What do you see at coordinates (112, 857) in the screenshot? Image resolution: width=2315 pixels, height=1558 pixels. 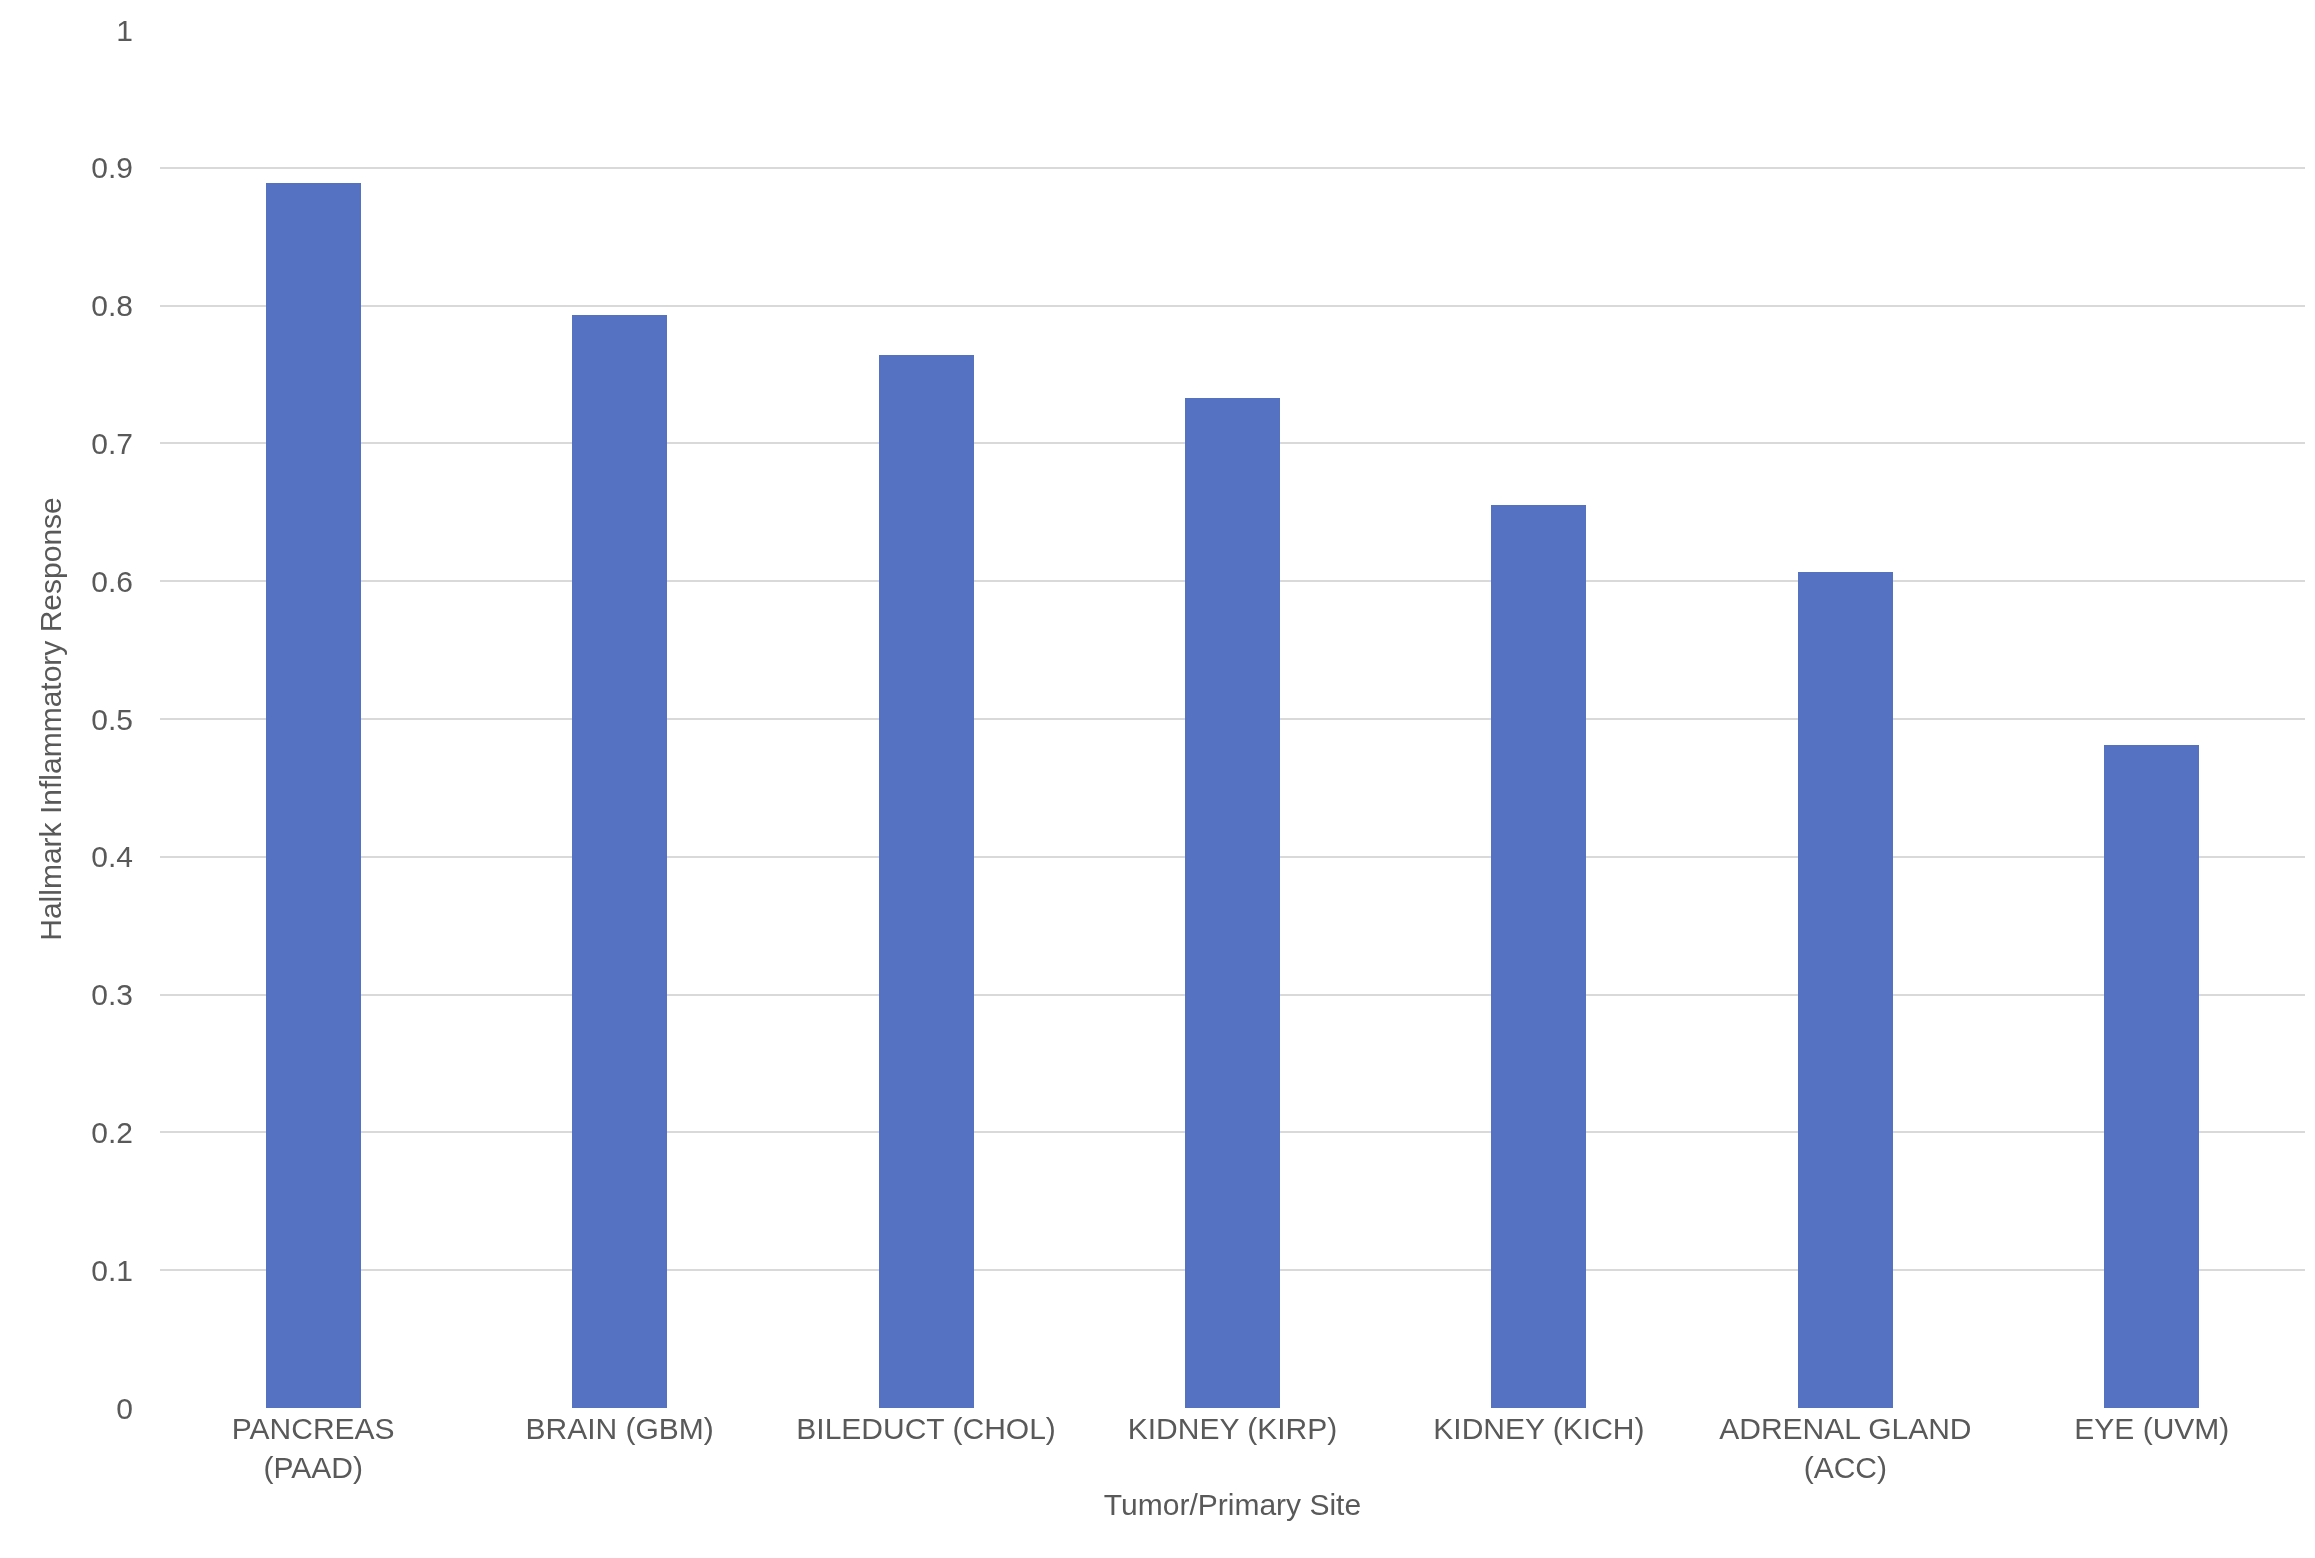 I see `y-tick-label: 0.4` at bounding box center [112, 857].